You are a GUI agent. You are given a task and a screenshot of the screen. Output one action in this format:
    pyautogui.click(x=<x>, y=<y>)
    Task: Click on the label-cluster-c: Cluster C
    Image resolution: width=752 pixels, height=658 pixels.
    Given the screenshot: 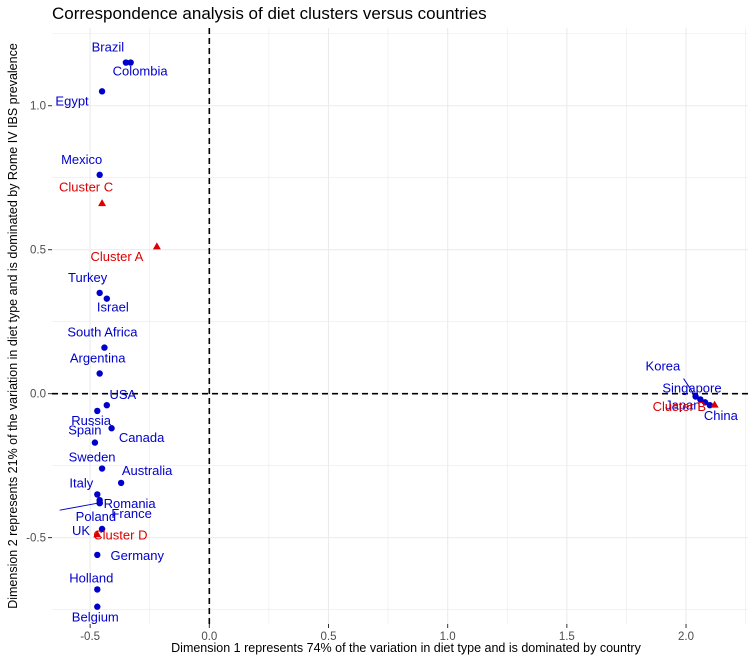 What is the action you would take?
    pyautogui.click(x=86, y=187)
    